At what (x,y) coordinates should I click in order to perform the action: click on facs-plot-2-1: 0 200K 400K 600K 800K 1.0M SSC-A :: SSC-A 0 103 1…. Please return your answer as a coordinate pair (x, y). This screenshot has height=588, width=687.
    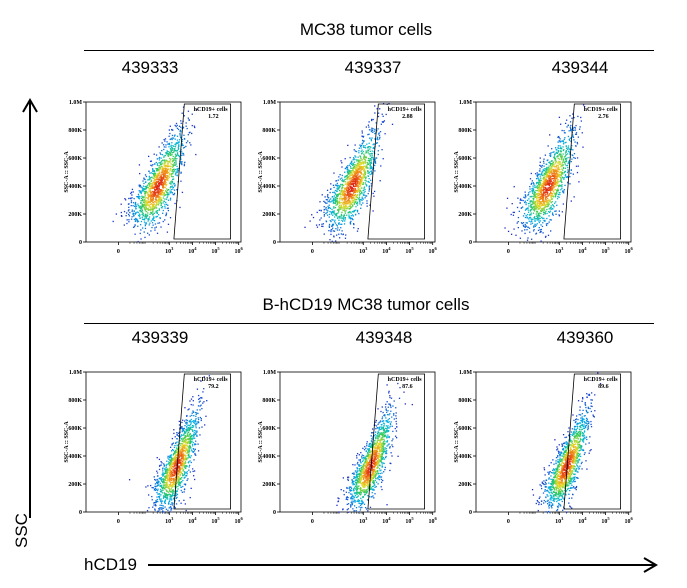
    Looking at the image, I should click on (156, 448).